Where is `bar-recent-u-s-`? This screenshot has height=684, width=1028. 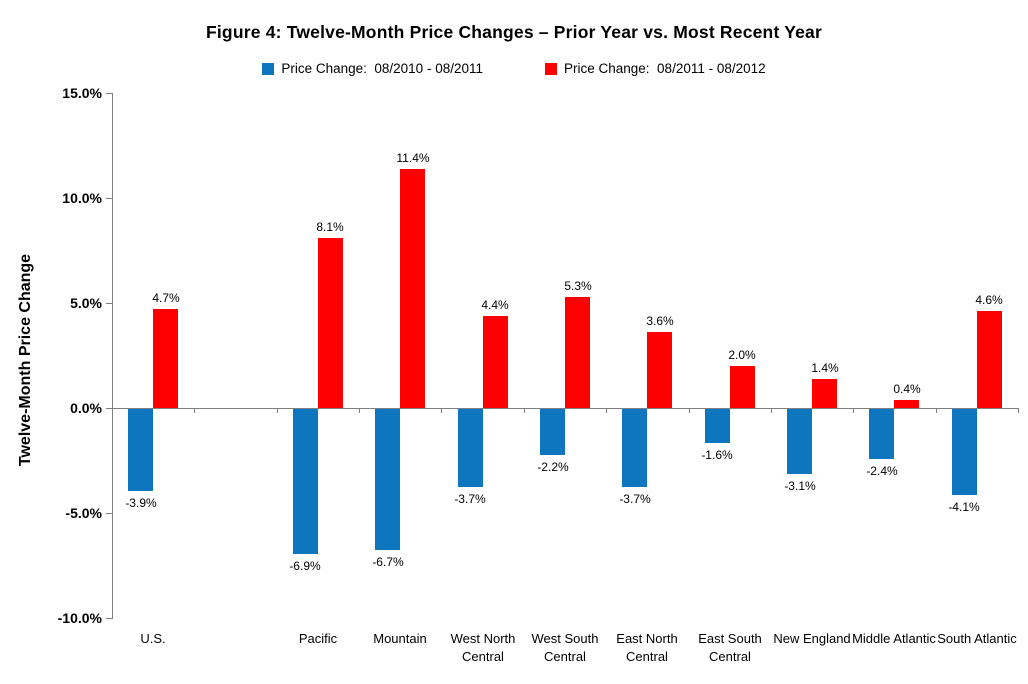
bar-recent-u-s- is located at coordinates (165, 358).